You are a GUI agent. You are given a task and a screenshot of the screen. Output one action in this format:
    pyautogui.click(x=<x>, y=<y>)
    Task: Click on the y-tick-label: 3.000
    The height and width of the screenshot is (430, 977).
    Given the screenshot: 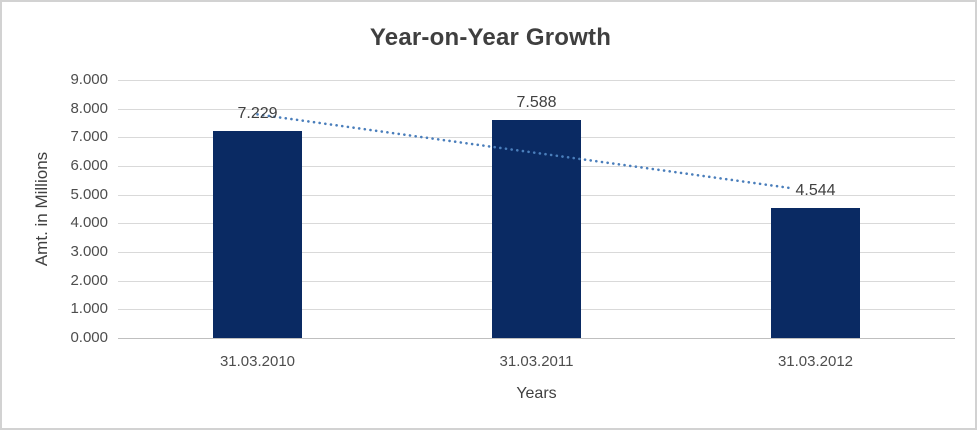 What is the action you would take?
    pyautogui.click(x=89, y=251)
    